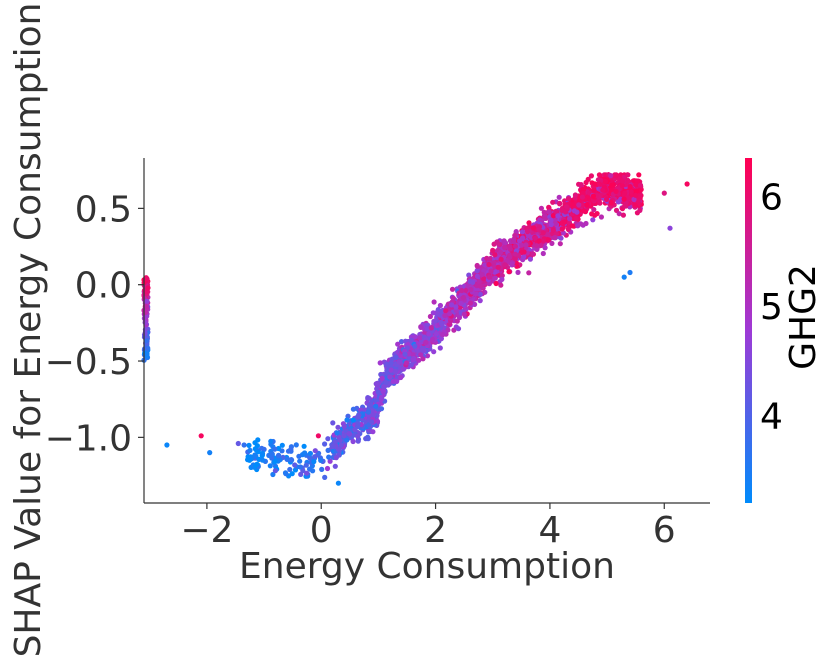  What do you see at coordinates (664, 530) in the screenshot?
I see `x-tick-label: 6` at bounding box center [664, 530].